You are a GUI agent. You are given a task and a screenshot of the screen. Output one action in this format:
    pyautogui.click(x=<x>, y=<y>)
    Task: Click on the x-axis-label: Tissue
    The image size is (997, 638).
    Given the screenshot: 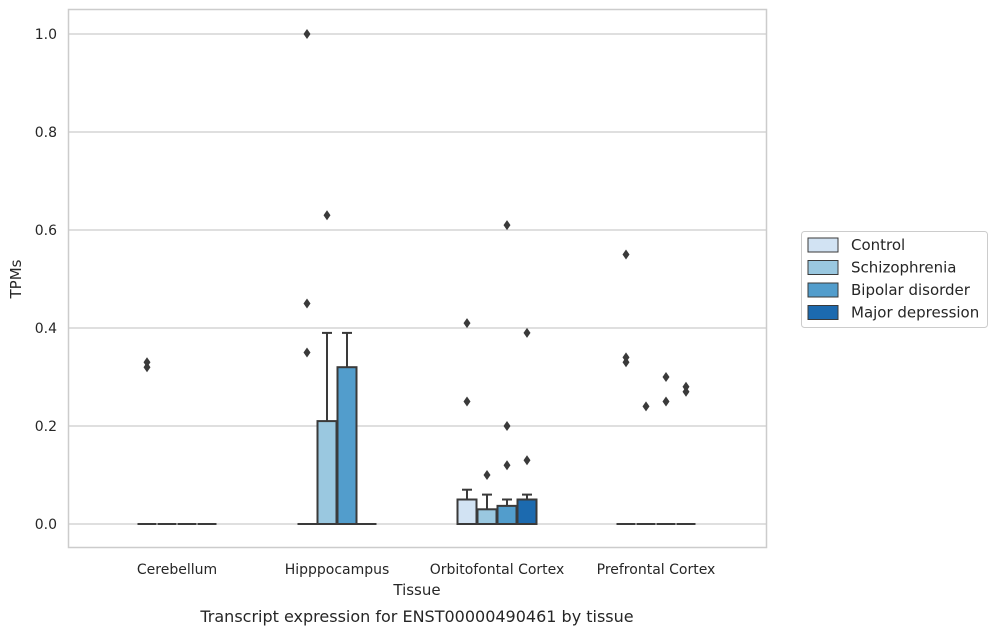 What is the action you would take?
    pyautogui.click(x=416, y=590)
    